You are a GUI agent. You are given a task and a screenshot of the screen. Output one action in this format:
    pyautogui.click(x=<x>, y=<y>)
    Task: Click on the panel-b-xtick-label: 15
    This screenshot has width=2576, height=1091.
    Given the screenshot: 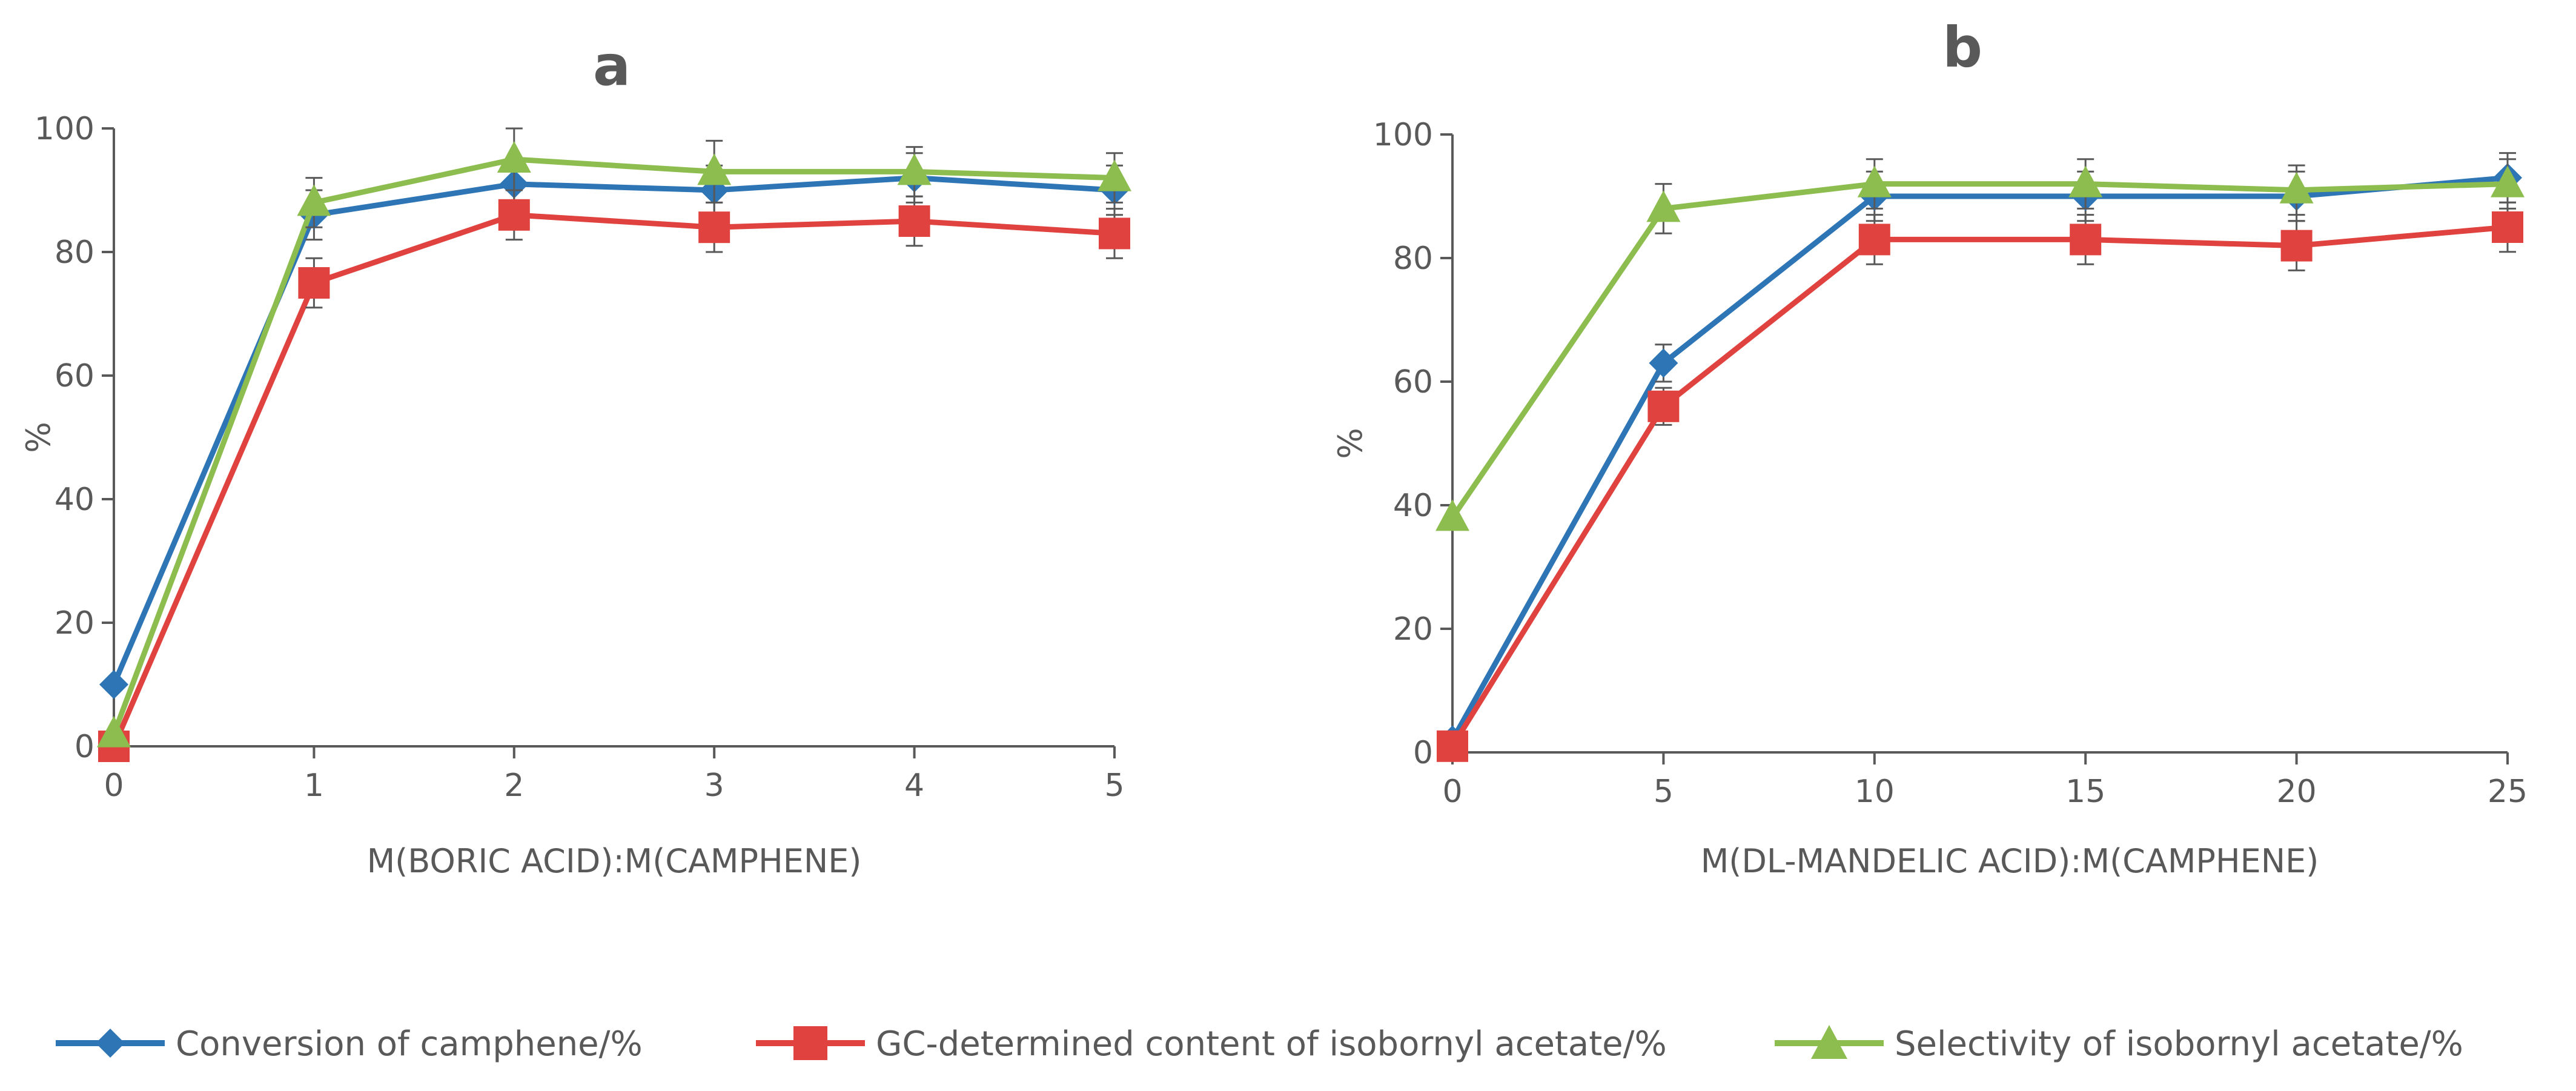 What is the action you would take?
    pyautogui.click(x=2085, y=792)
    